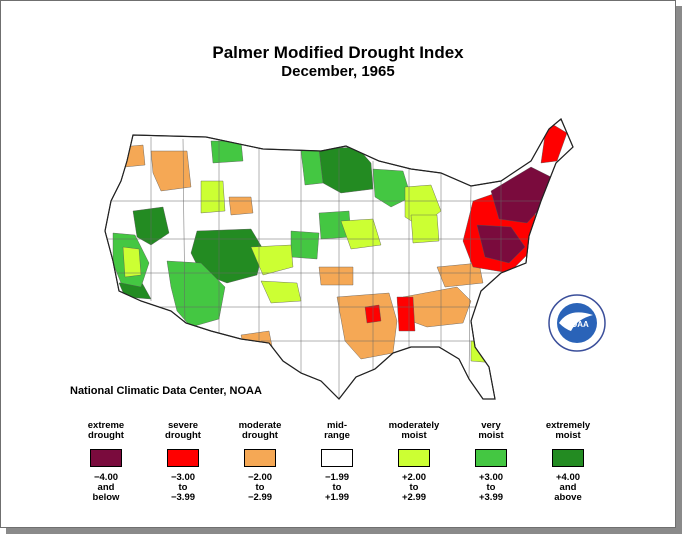 This screenshot has width=686, height=540. What do you see at coordinates (132, 262) in the screenshot?
I see `region-california-north` at bounding box center [132, 262].